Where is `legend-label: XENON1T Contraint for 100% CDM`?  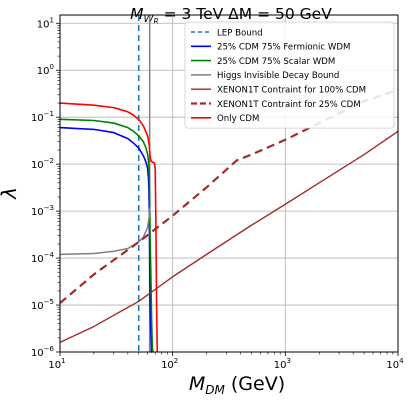
legend-label: XENON1T Contraint for 100% CDM is located at coordinates (291, 91).